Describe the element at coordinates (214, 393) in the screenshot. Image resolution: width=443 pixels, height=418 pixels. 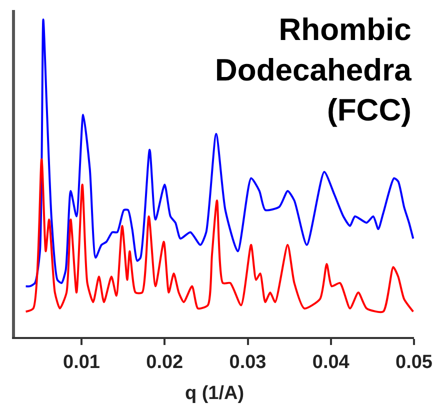
I see `x-axis-title: q (1/A)` at that location.